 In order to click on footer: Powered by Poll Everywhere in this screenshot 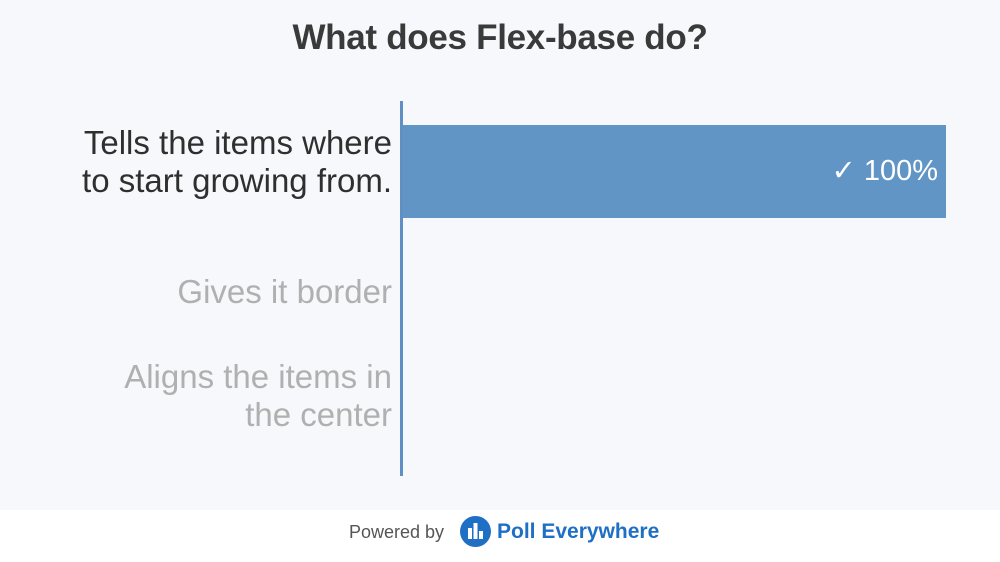, I will do `click(500, 536)`.